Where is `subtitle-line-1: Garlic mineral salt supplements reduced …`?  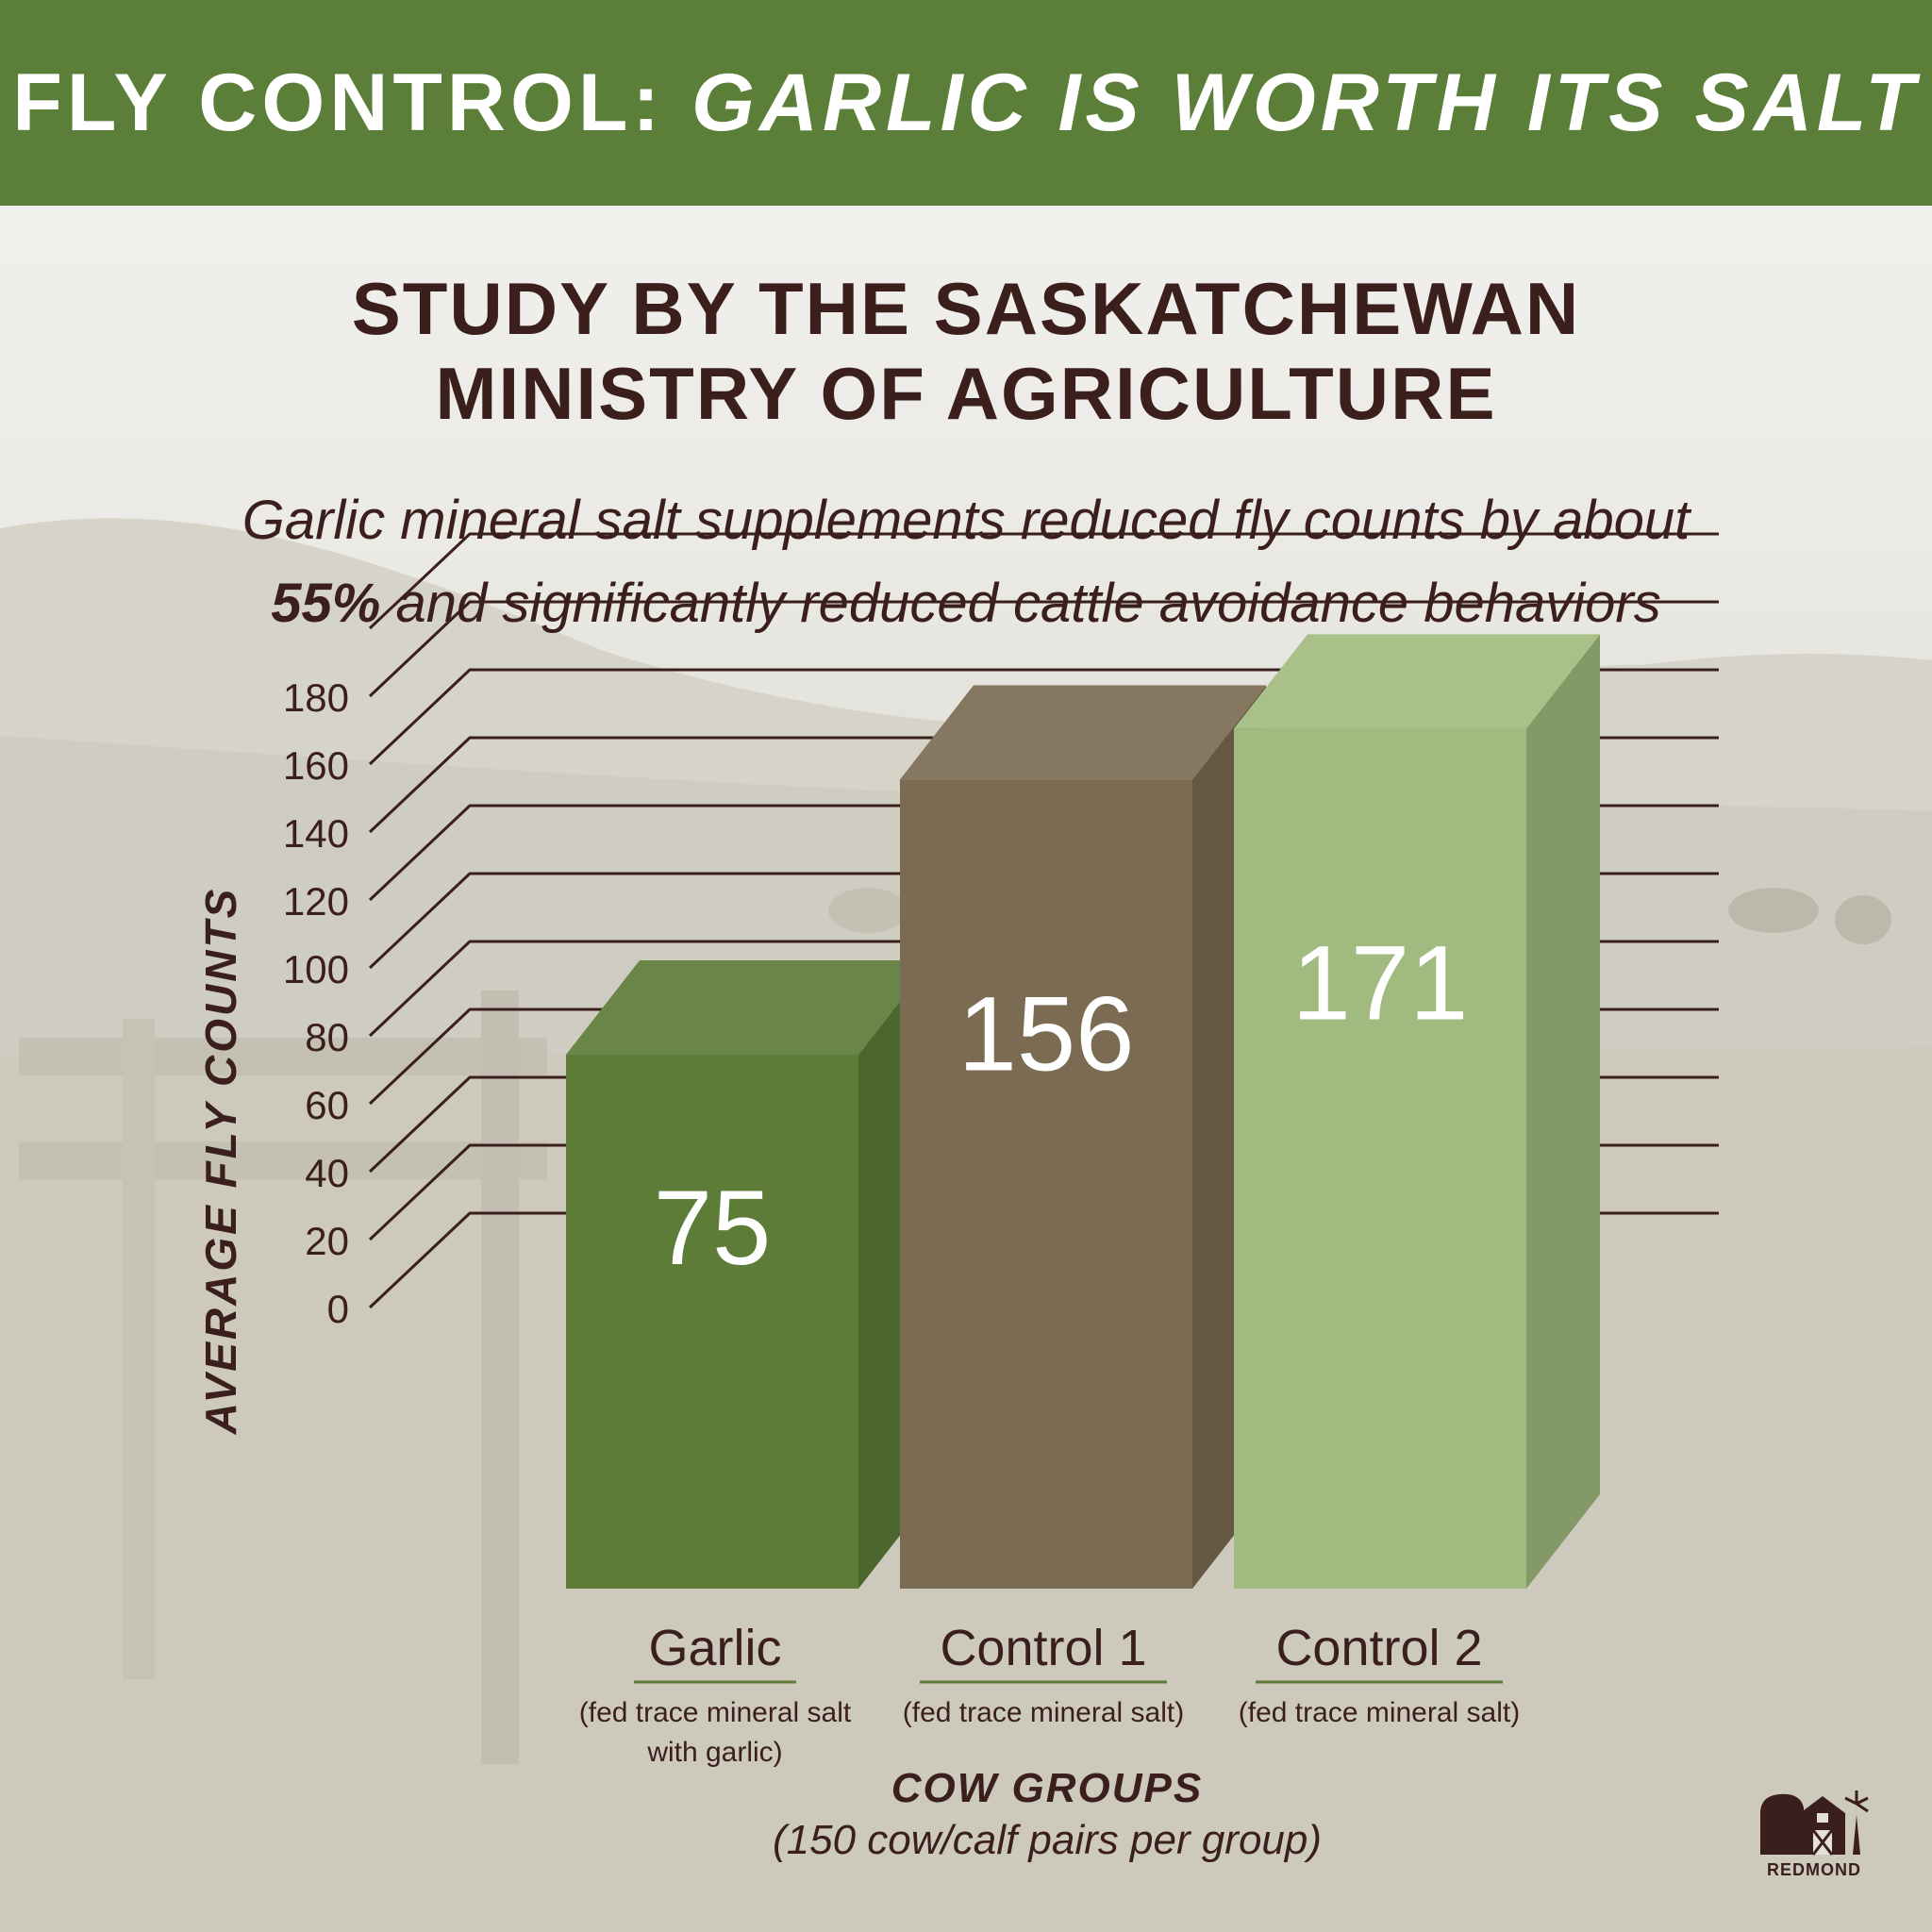 subtitle-line-1: Garlic mineral salt supplements reduced … is located at coordinates (966, 520).